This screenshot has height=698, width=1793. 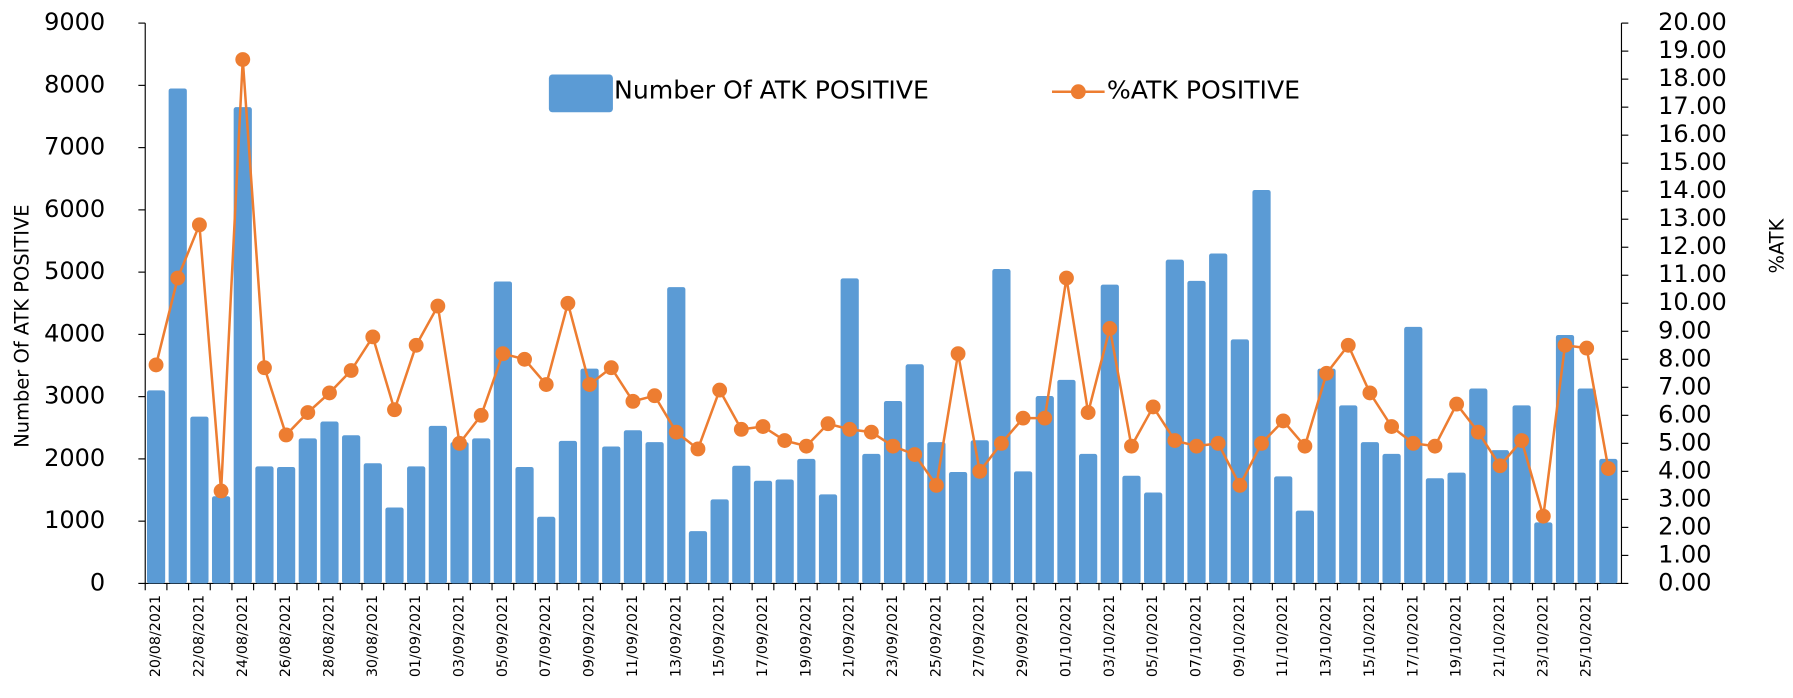 What do you see at coordinates (1153, 636) in the screenshot?
I see `x-tick-label: 05/10/2021` at bounding box center [1153, 636].